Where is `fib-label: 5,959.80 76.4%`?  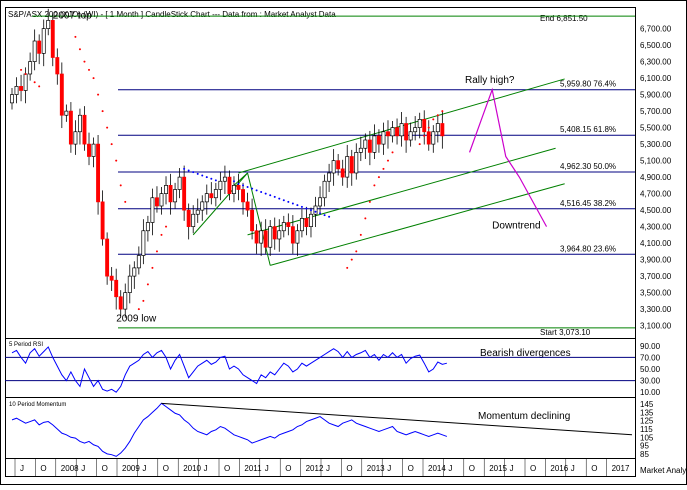
fib-label: 5,959.80 76.4% is located at coordinates (588, 84).